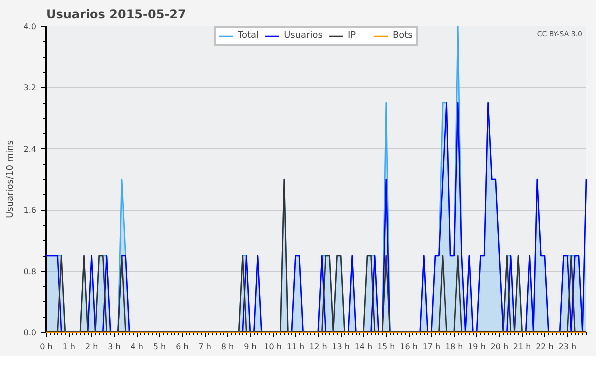 The height and width of the screenshot is (370, 600). I want to click on x-tick-label: 20 h, so click(499, 347).